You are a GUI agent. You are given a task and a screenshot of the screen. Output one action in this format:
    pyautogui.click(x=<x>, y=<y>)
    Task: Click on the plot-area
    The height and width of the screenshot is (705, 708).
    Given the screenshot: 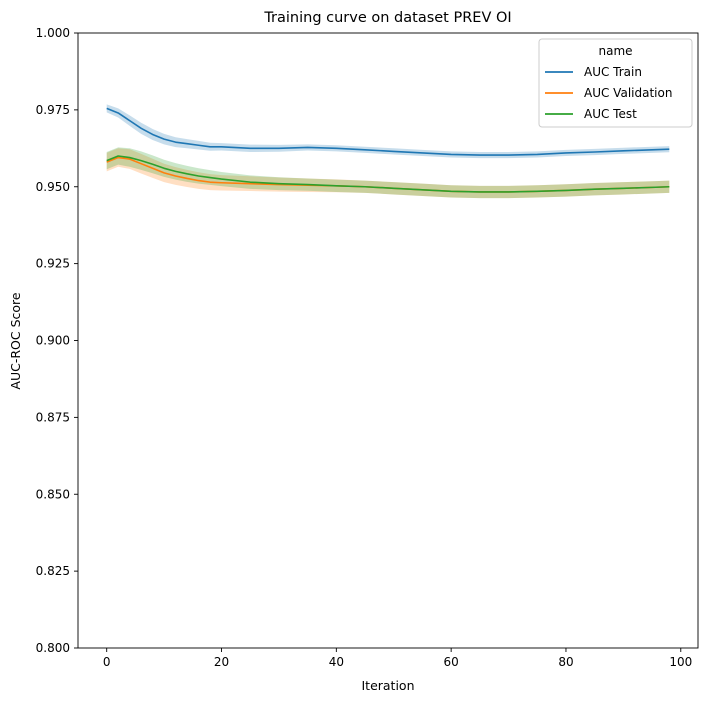 What is the action you would take?
    pyautogui.click(x=388, y=151)
    